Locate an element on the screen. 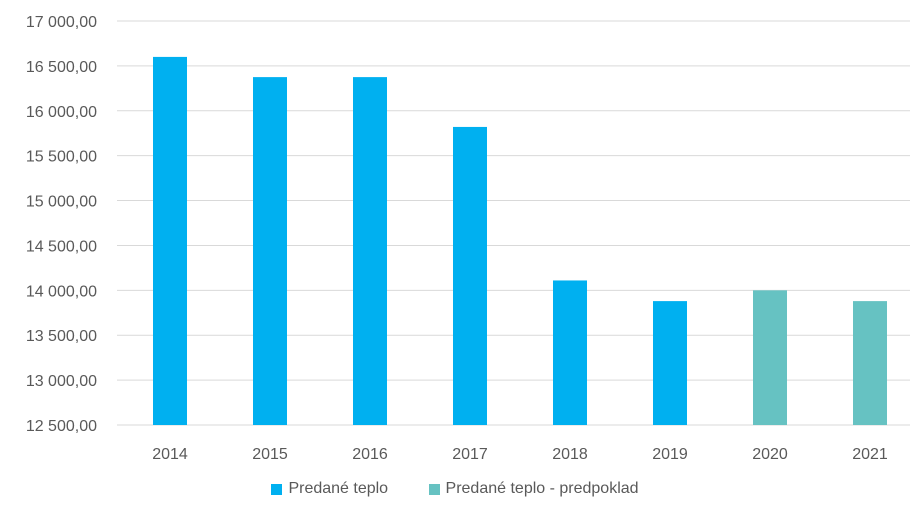 This screenshot has width=910, height=509. legend-swatch-predane-teplo is located at coordinates (277, 489).